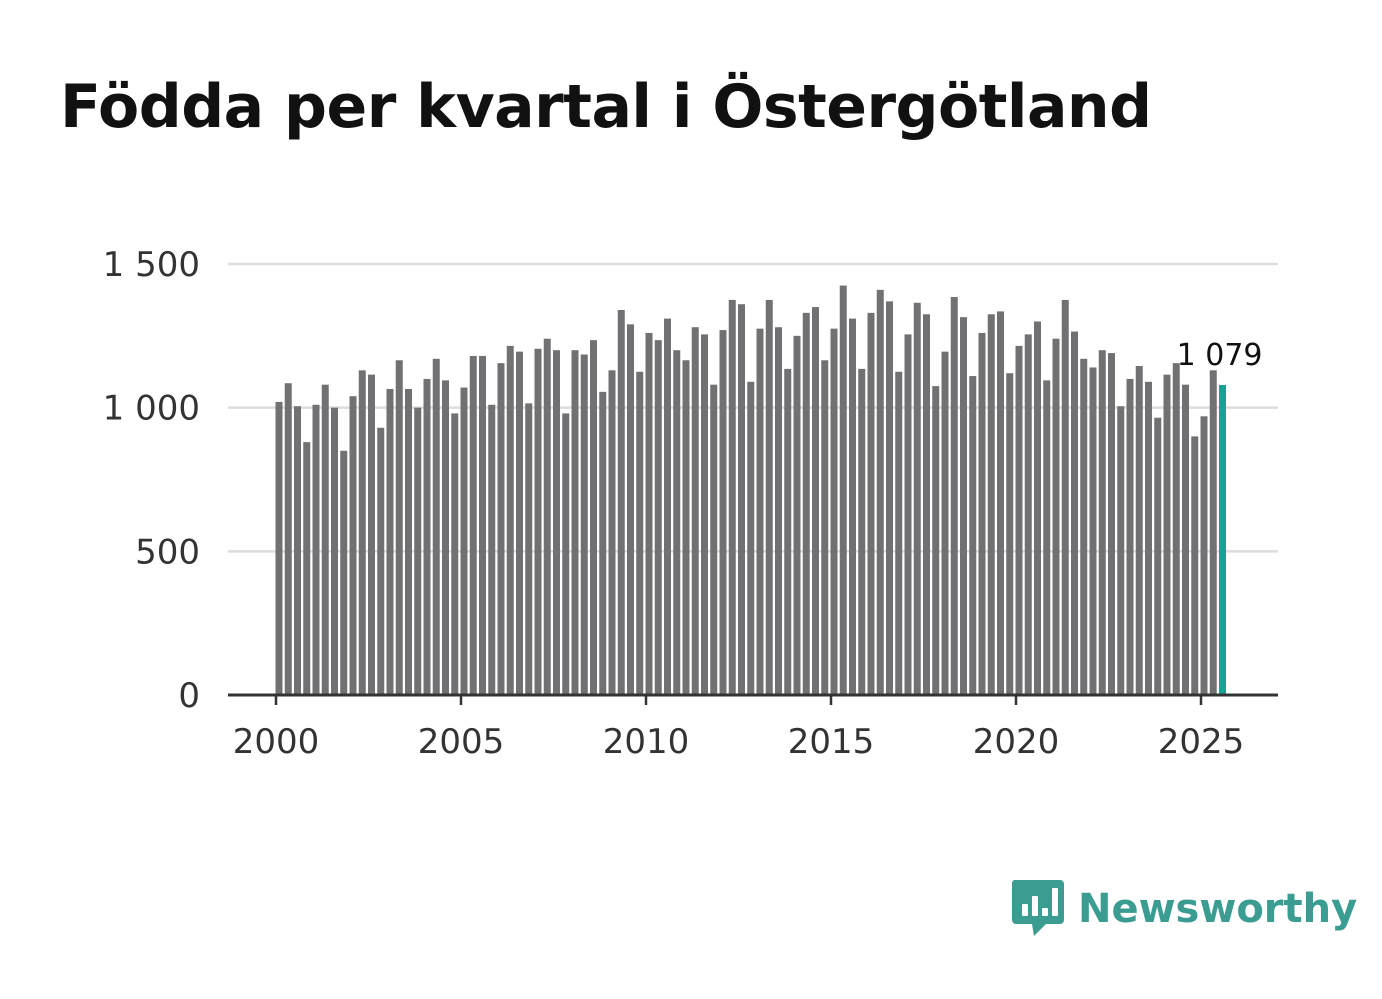 Image resolution: width=1382 pixels, height=999 pixels. Describe the element at coordinates (1201, 742) in the screenshot. I see `x-tick-label: 2025` at that location.